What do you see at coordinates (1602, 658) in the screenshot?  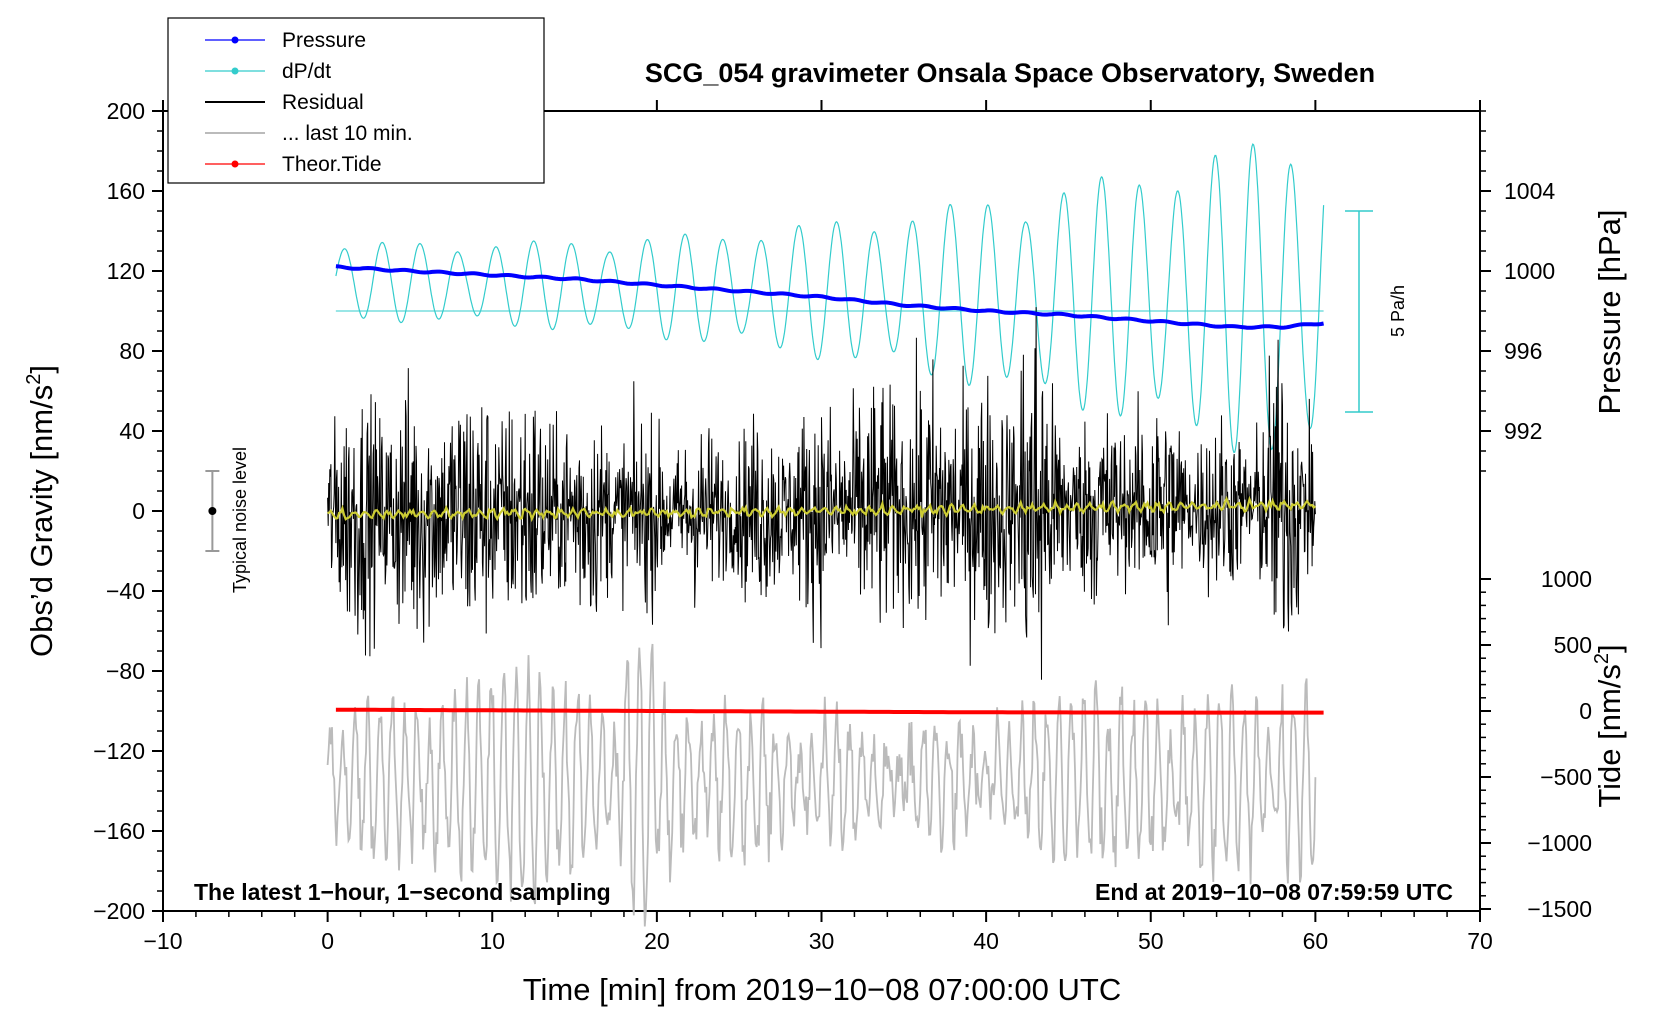 I see `y-right-title-sup: 2` at bounding box center [1602, 658].